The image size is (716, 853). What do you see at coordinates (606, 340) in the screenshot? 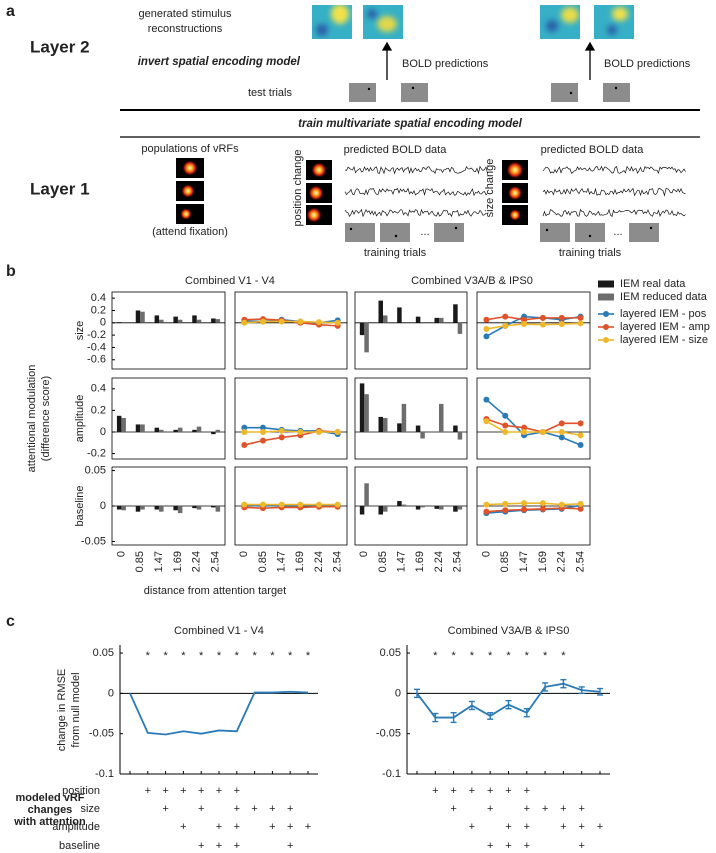
I see `legend-marker` at bounding box center [606, 340].